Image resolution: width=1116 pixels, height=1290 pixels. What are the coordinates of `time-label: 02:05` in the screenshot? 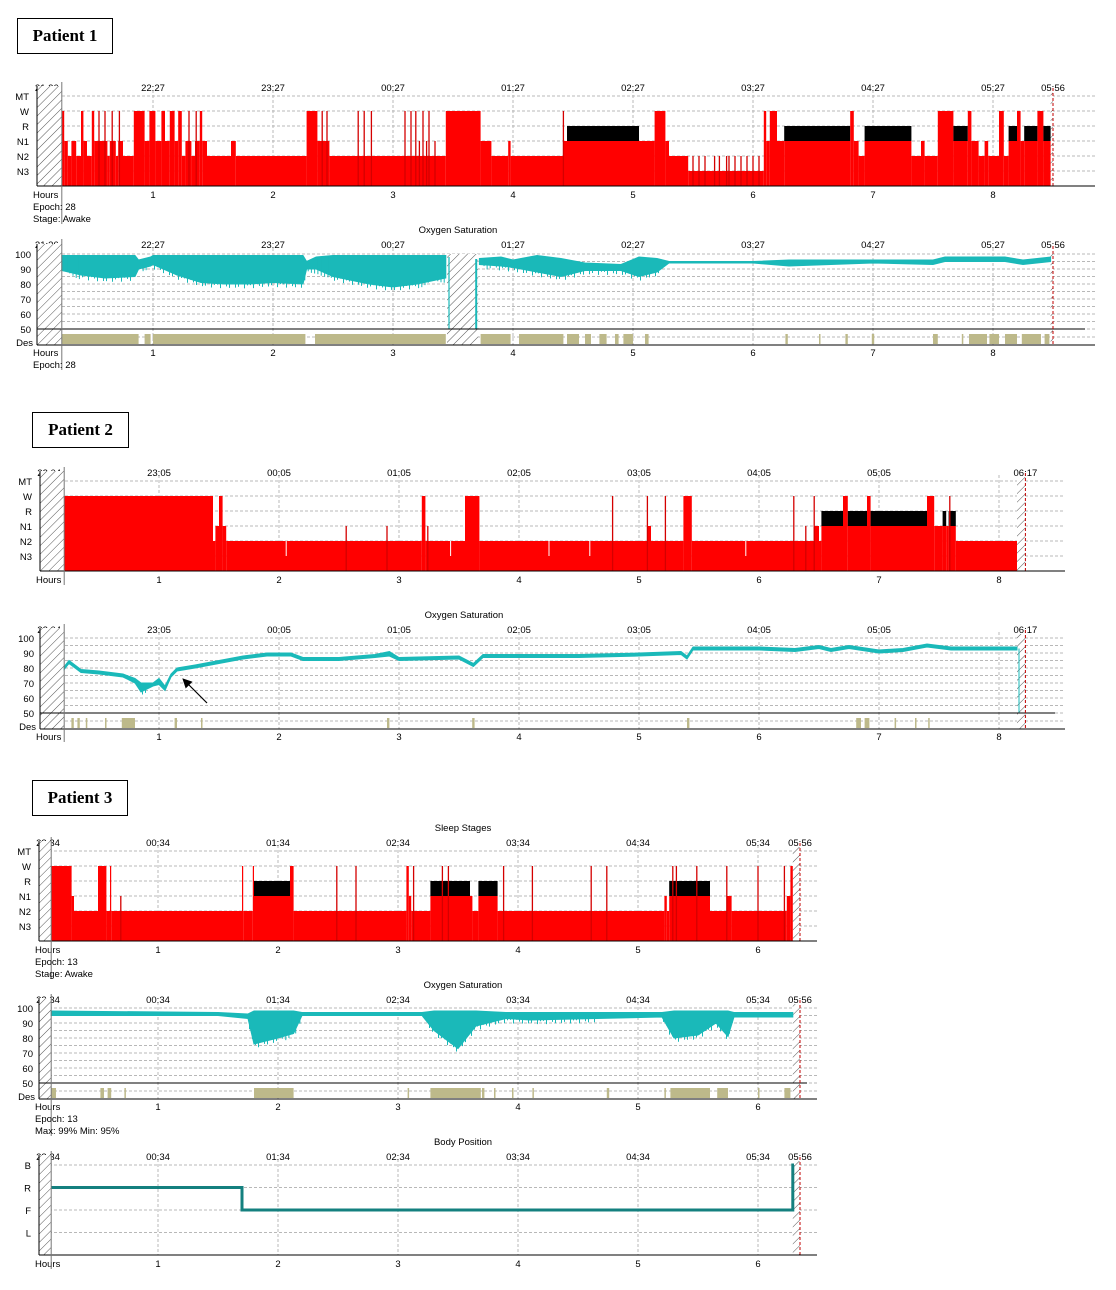 It's located at (519, 473).